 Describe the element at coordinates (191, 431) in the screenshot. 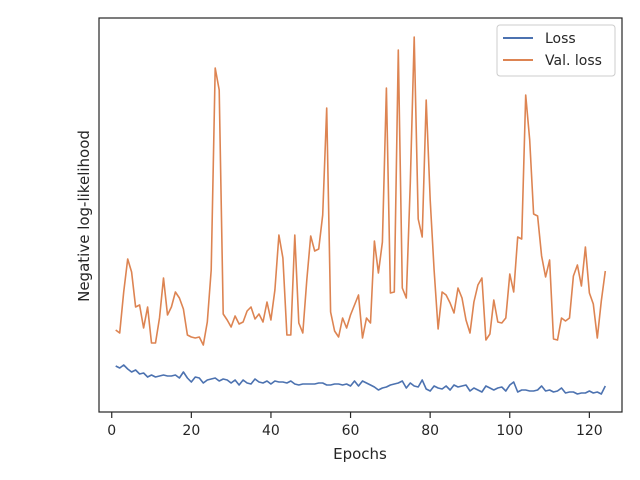

I see `x-tick-label: 20` at that location.